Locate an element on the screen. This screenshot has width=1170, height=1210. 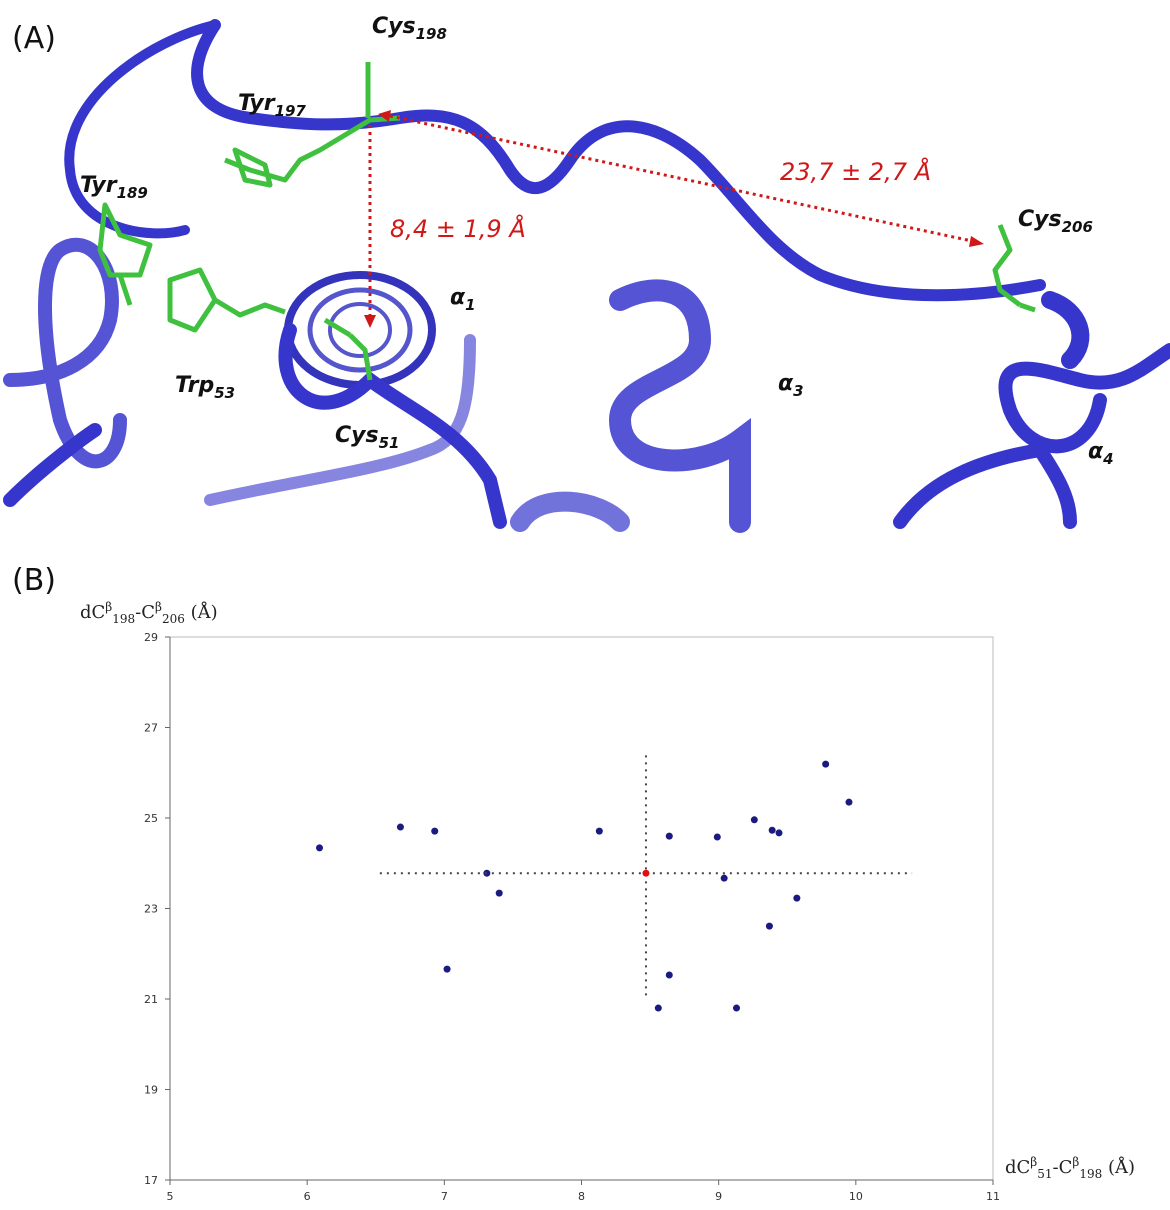
residue-label: α1 is located at coordinates (463, 299).